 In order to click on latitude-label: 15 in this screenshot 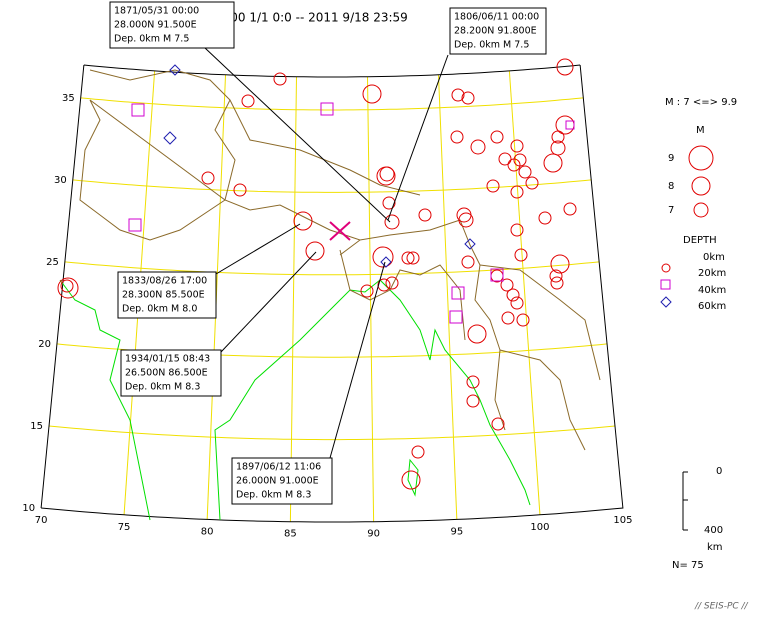, I will do `click(36, 426)`.